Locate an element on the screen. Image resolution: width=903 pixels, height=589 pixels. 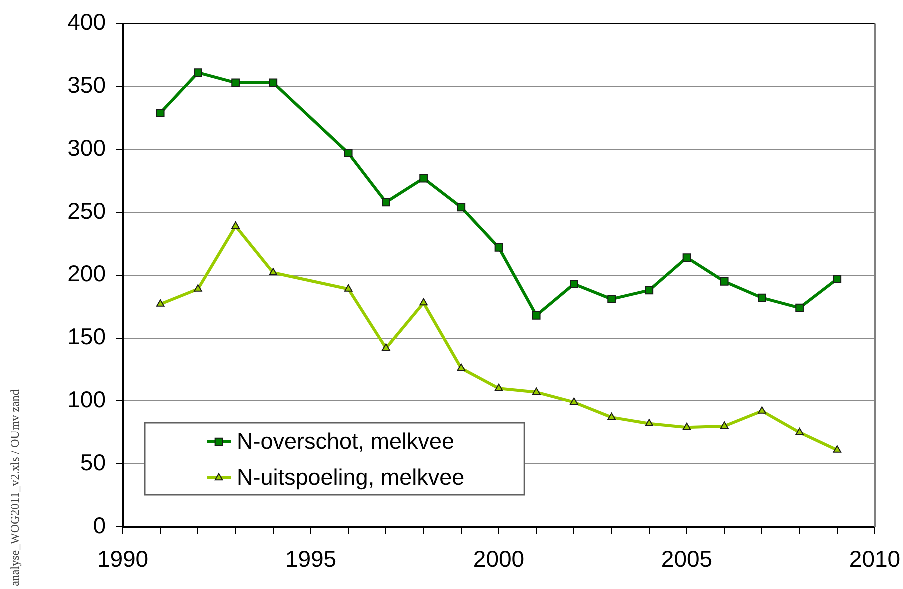
x-tick-label: 2000 is located at coordinates (499, 559).